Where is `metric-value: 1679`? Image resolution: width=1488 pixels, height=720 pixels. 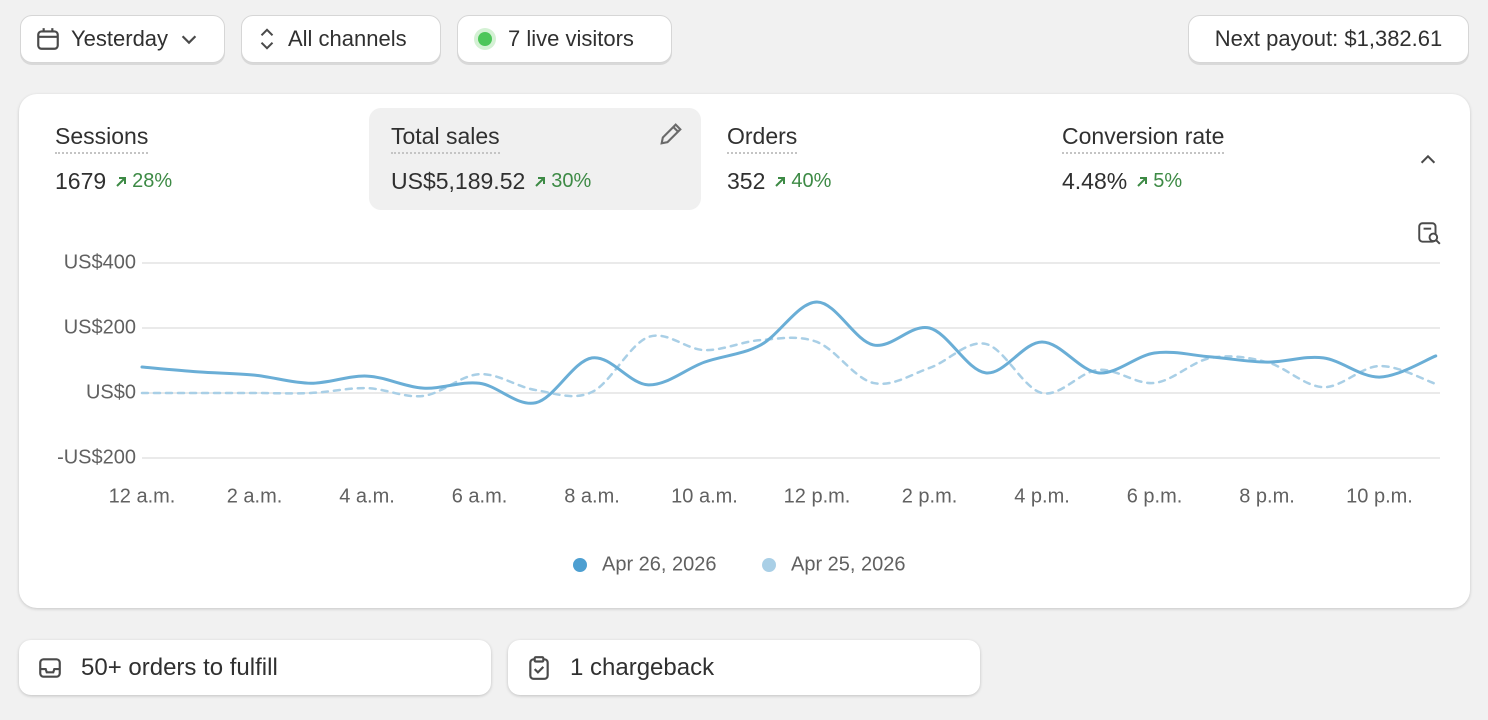 metric-value: 1679 is located at coordinates (81, 181).